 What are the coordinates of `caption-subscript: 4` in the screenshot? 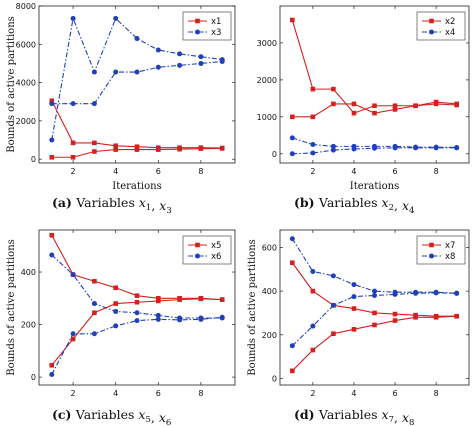 It's located at (411, 211).